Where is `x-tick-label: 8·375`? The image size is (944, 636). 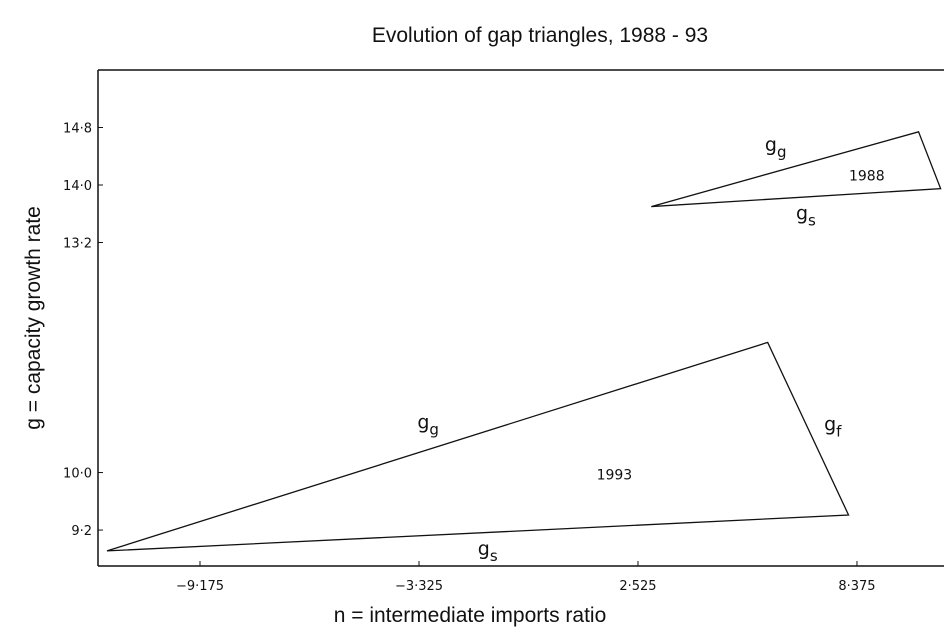
x-tick-label: 8·375 is located at coordinates (856, 586).